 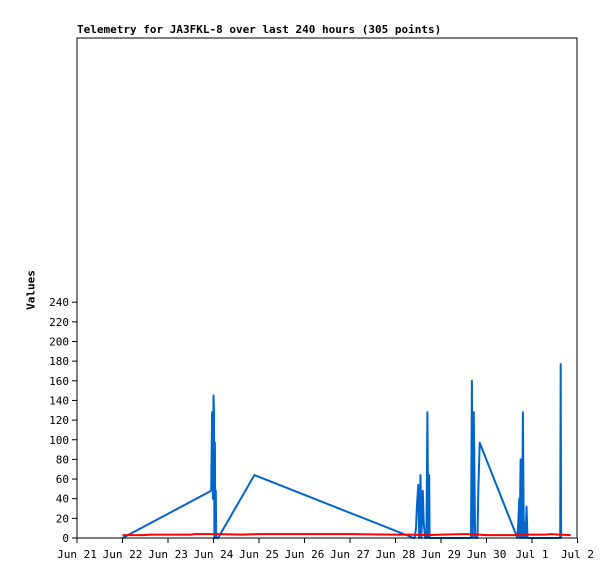 What do you see at coordinates (259, 554) in the screenshot?
I see `x-tick-label: Jun 25` at bounding box center [259, 554].